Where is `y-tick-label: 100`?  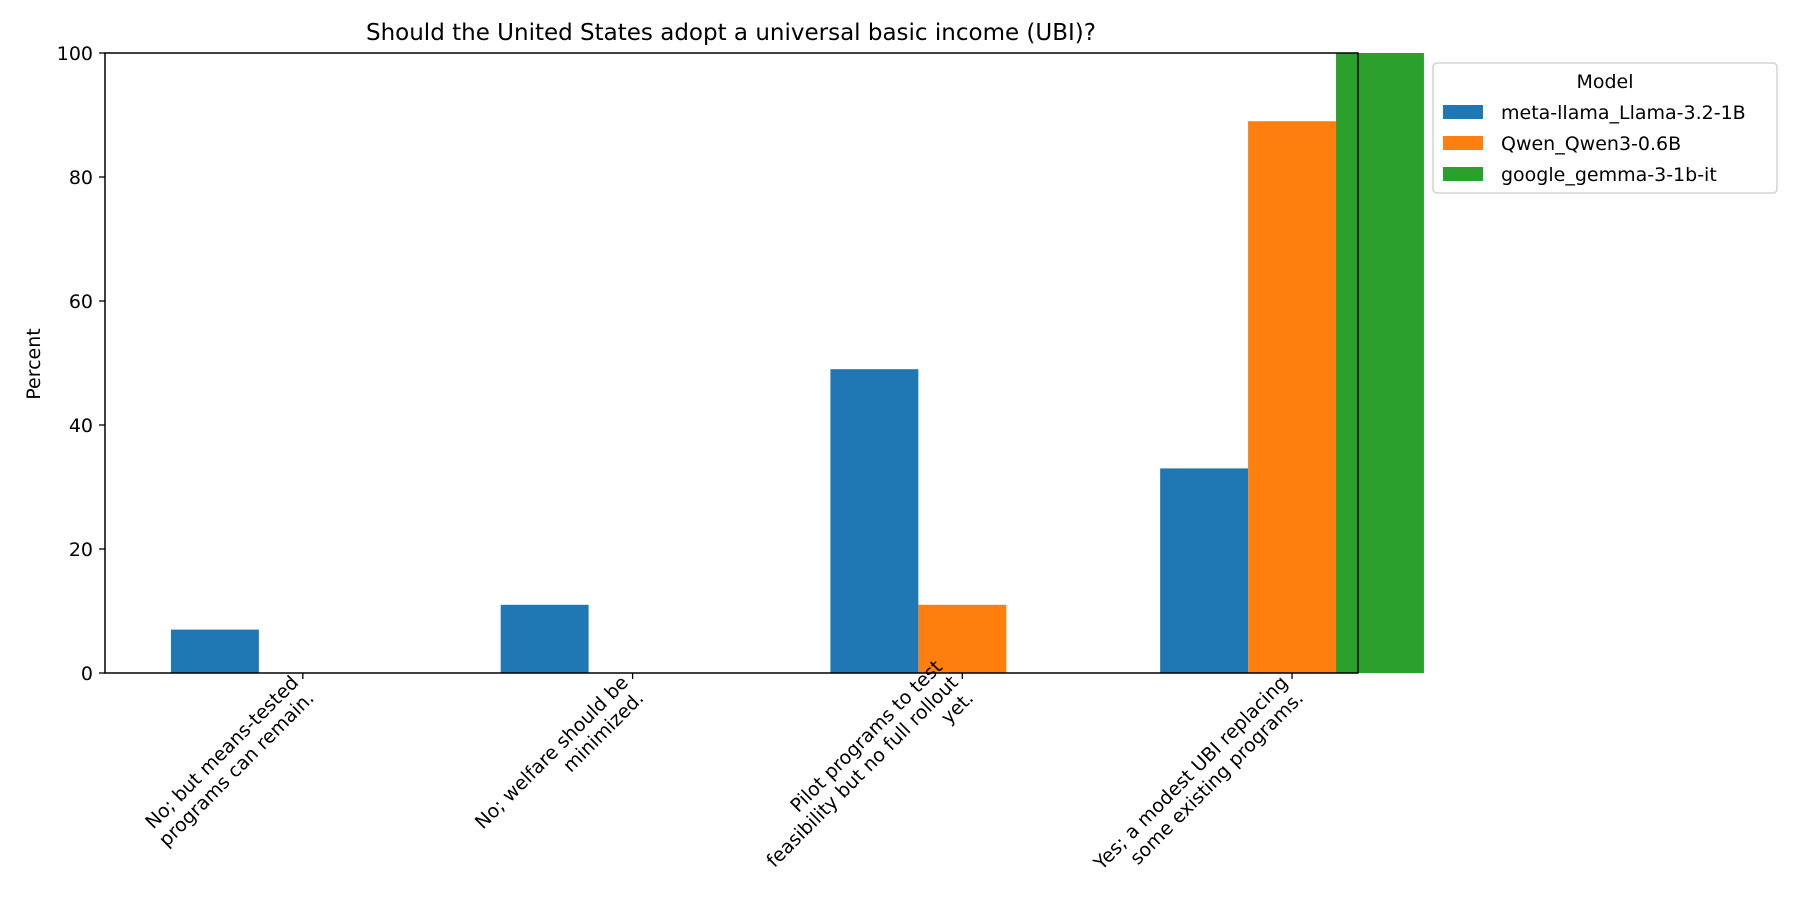 y-tick-label: 100 is located at coordinates (75, 54).